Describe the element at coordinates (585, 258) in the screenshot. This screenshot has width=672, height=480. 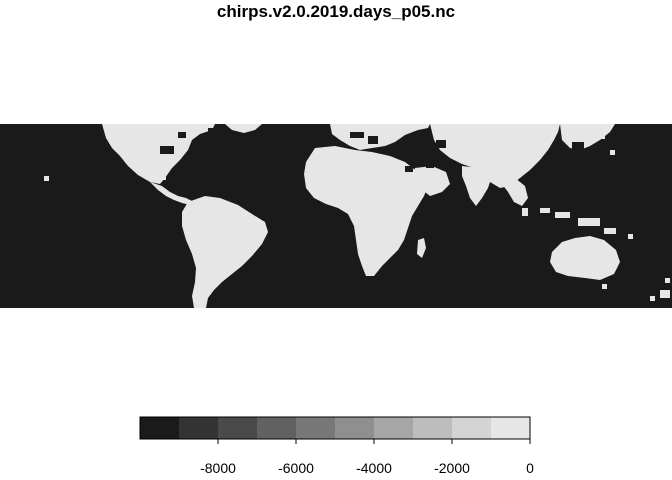
I see `australia-landmass` at that location.